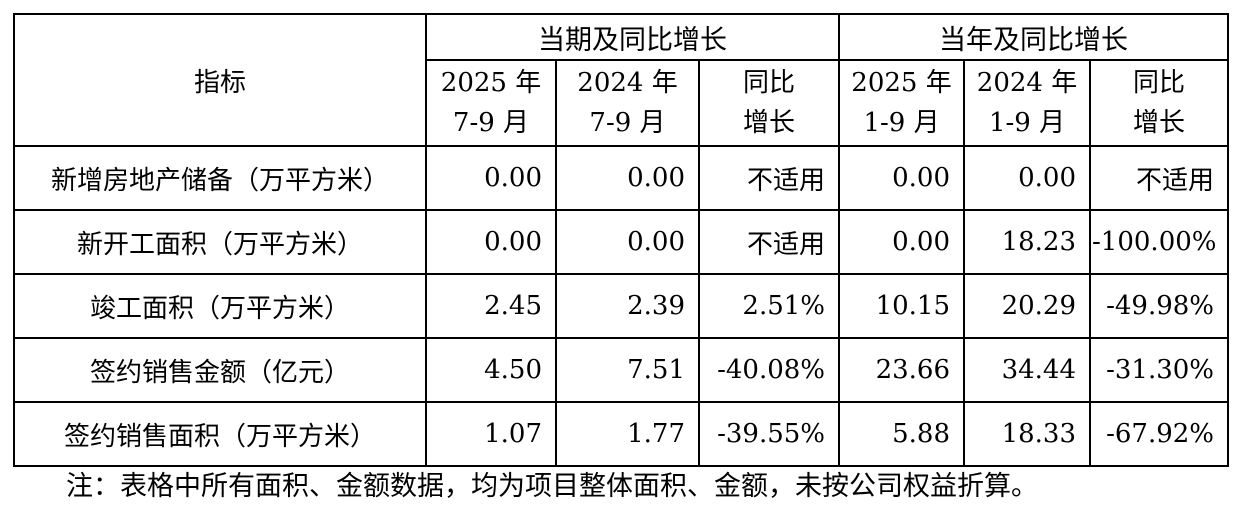 The height and width of the screenshot is (509, 1242). Describe the element at coordinates (769, 434) in the screenshot. I see `cell-value: -39.55%` at that location.